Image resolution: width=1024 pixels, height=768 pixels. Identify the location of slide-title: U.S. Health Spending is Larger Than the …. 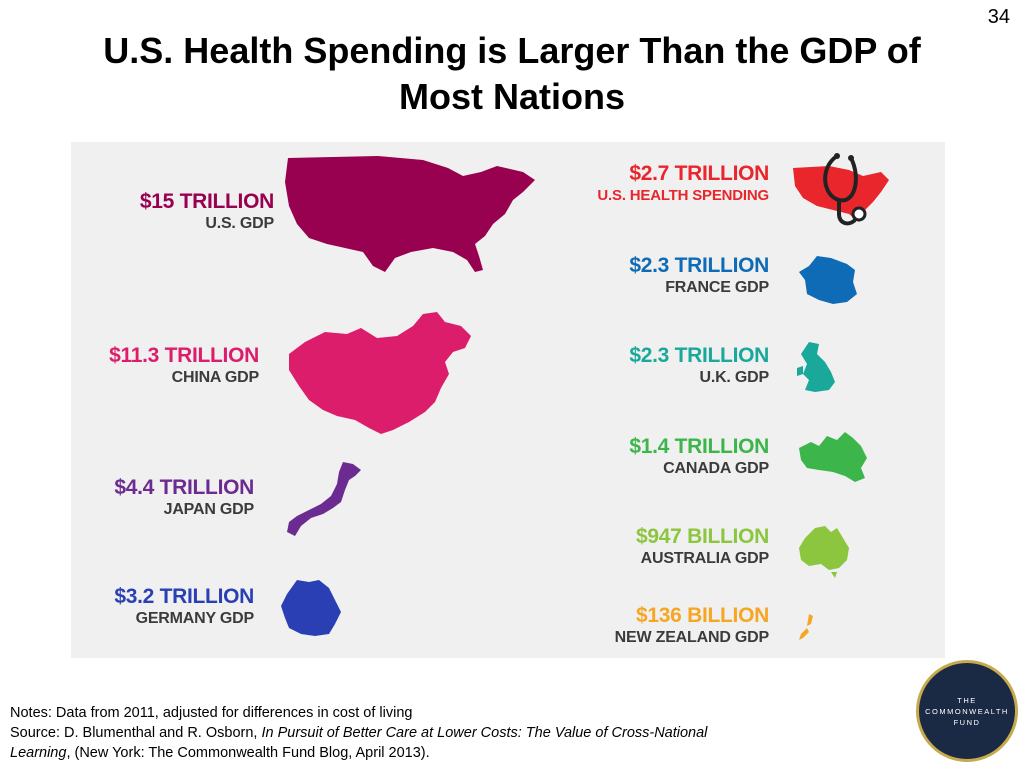
(512, 74).